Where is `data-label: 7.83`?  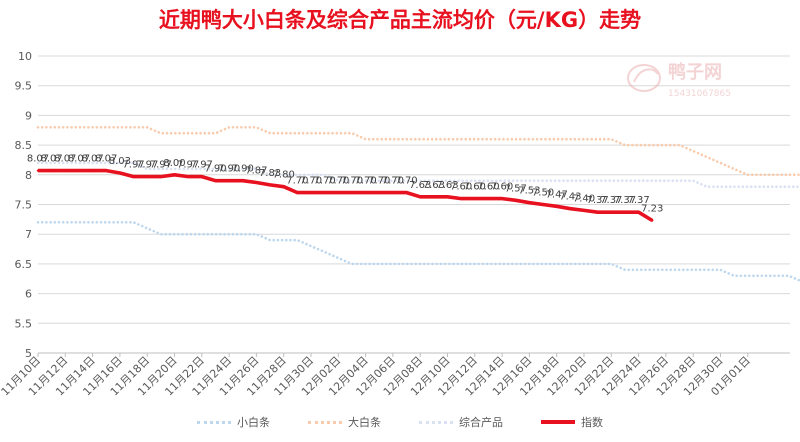
data-label: 7.83 is located at coordinates (270, 173).